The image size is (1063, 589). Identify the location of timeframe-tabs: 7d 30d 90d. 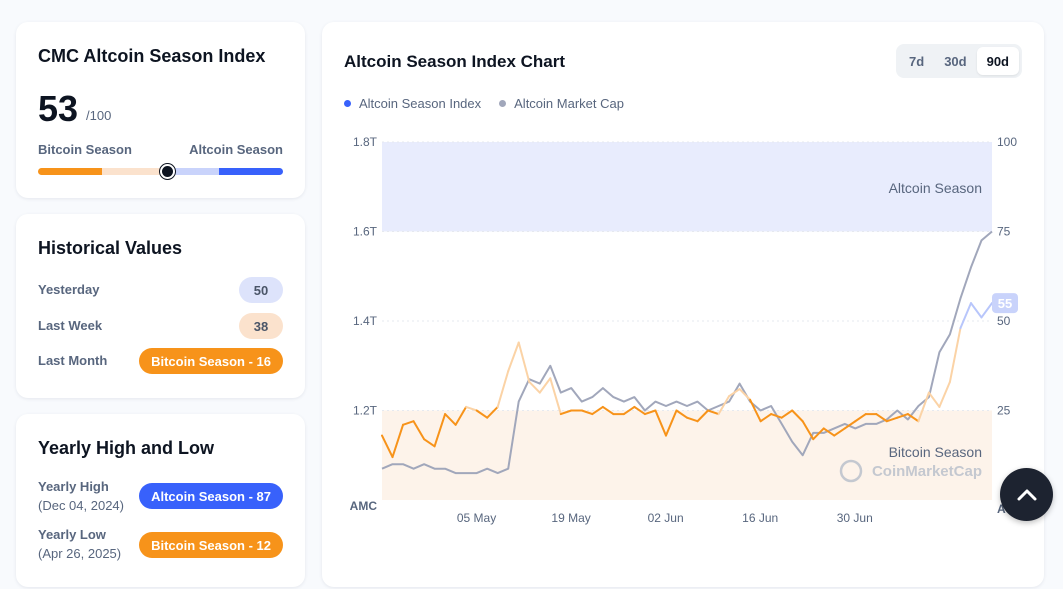
(959, 61).